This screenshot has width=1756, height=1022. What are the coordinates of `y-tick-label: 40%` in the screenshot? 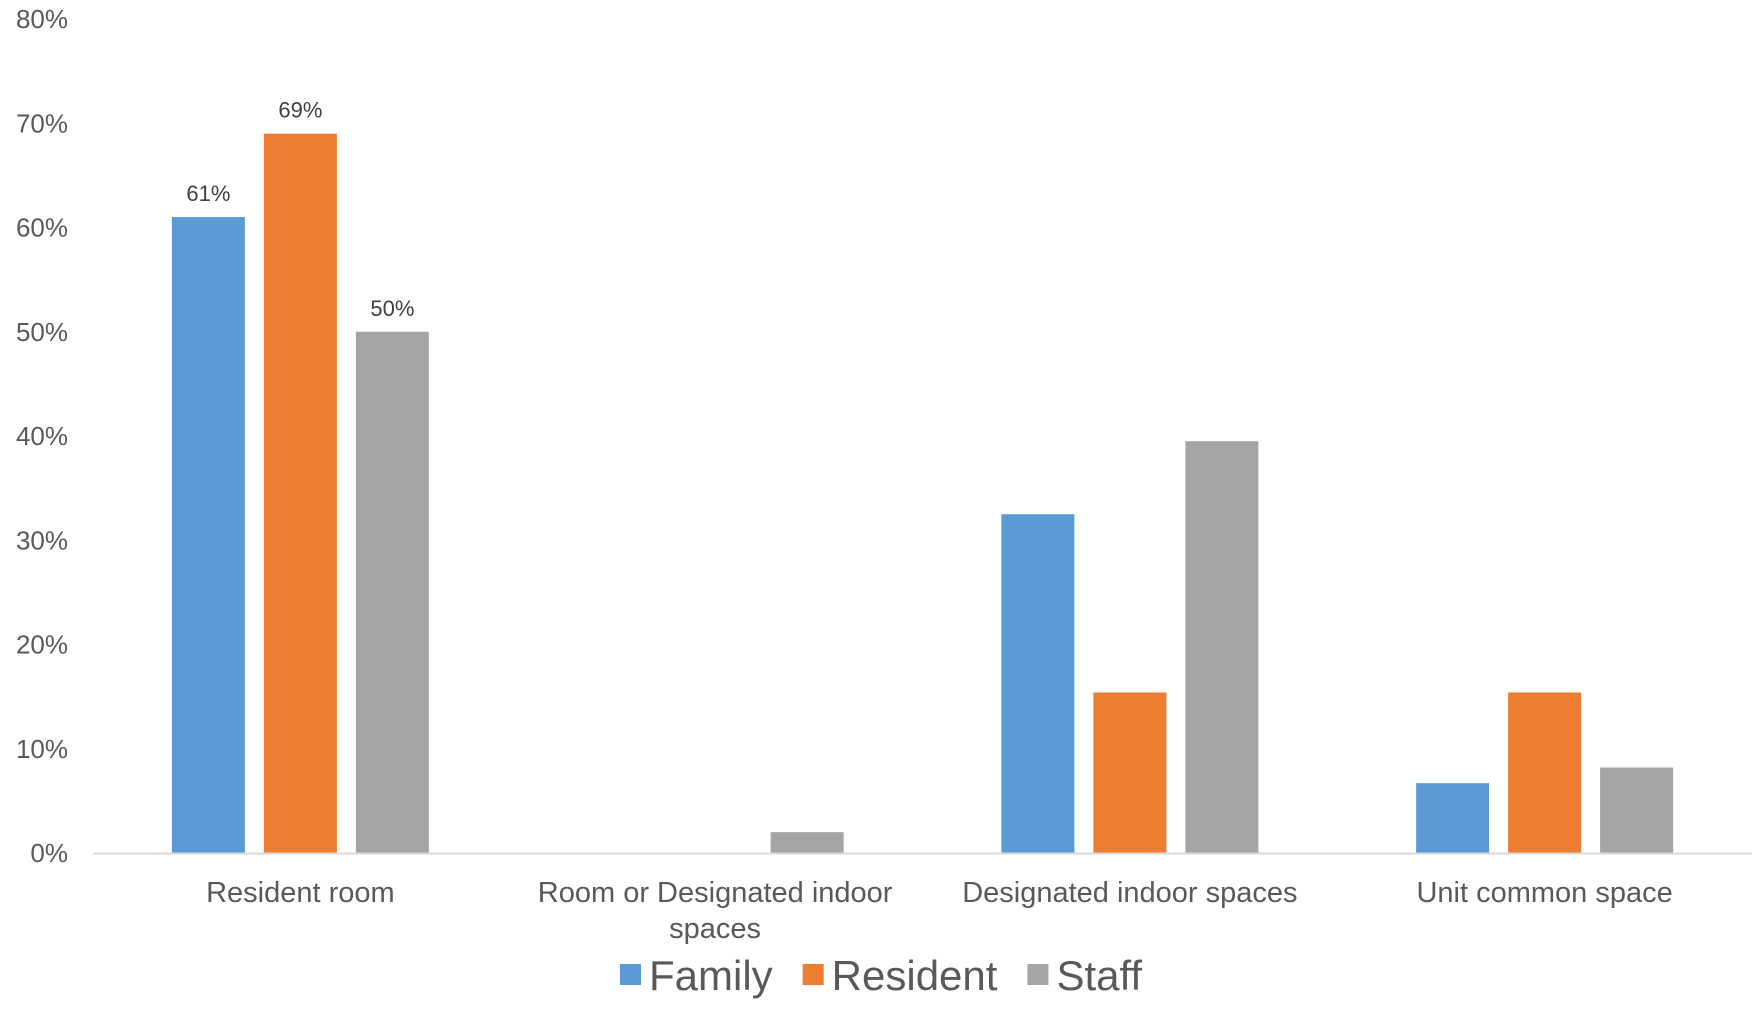 It's located at (42, 436).